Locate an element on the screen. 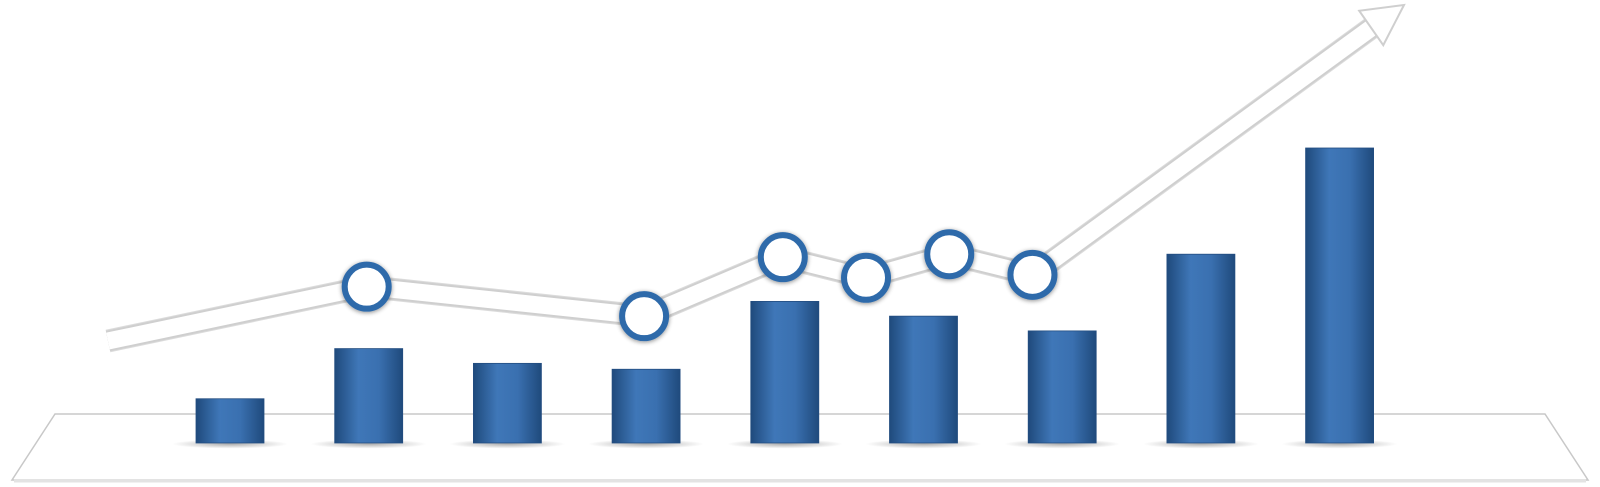  trend-markers-layer is located at coordinates (699, 285).